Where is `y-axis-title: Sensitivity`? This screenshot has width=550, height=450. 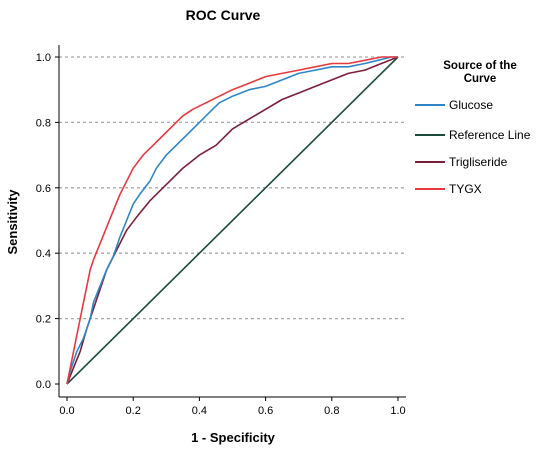
y-axis-title: Sensitivity is located at coordinates (12, 222).